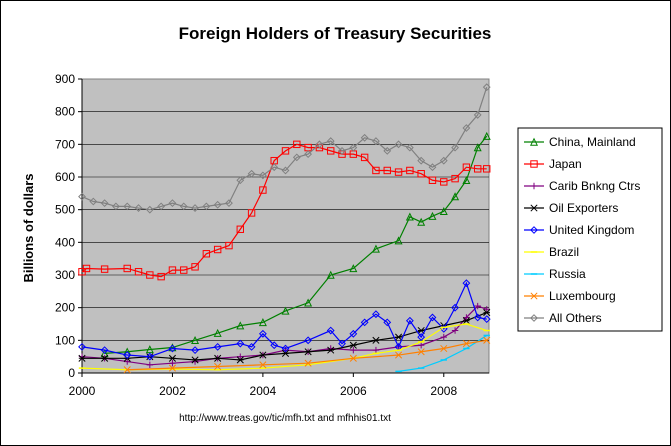 The width and height of the screenshot is (671, 446). What do you see at coordinates (263, 391) in the screenshot?
I see `x-tick-label: 2004` at bounding box center [263, 391].